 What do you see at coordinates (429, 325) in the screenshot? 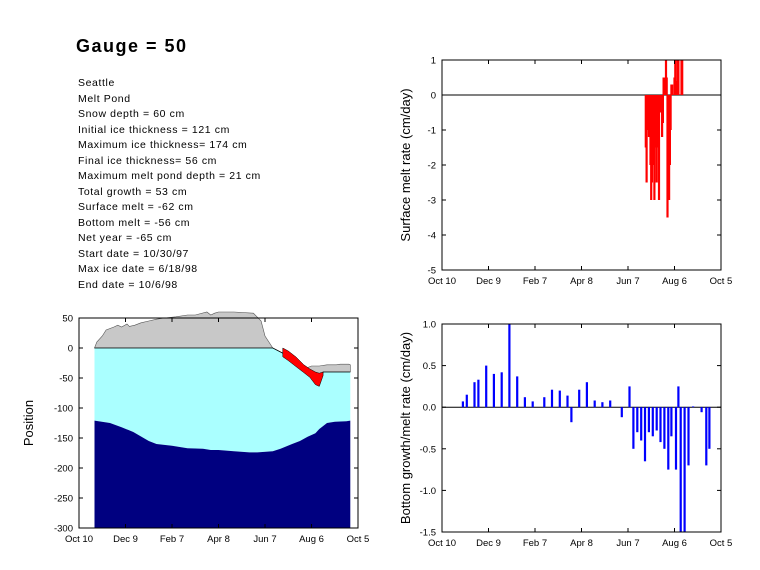
I see `y-tick-label: 1.0` at bounding box center [429, 325].